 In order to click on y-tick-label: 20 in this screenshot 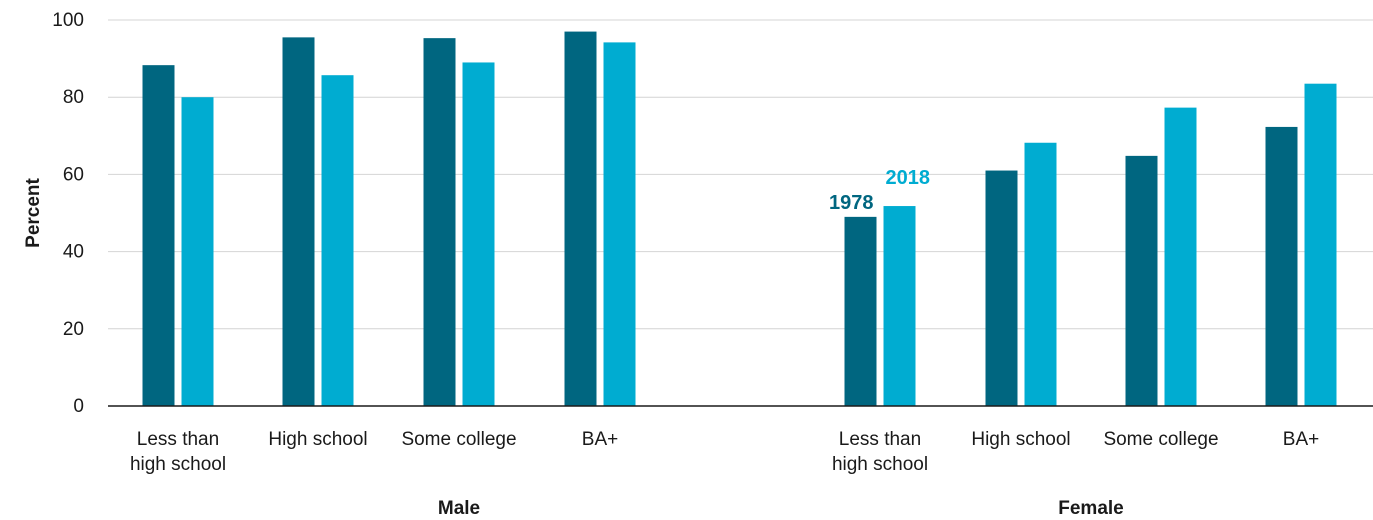, I will do `click(73, 329)`.